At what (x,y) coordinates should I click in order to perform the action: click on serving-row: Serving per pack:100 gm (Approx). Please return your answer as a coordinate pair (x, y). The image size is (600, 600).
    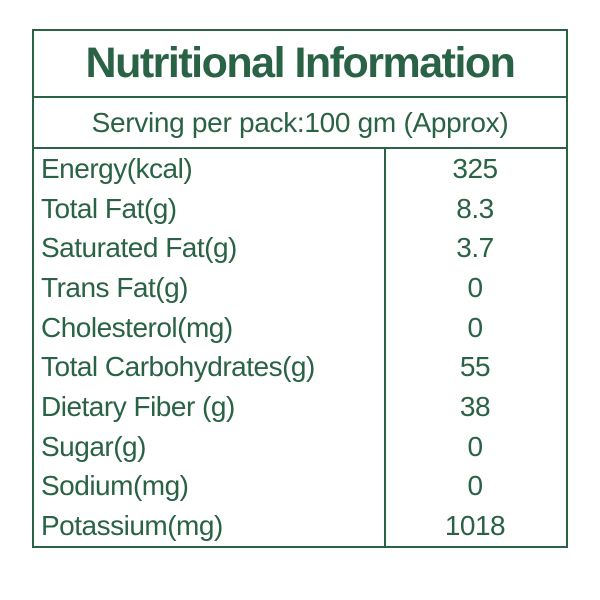
    Looking at the image, I should click on (300, 123).